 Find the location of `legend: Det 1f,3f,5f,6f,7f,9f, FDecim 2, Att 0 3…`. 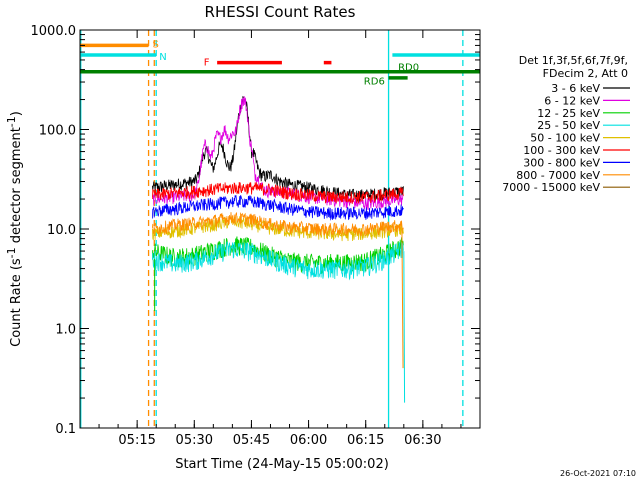

legend: Det 1f,3f,5f,6f,7f,9f, FDecim 2, Att 0 3… is located at coordinates (566, 124).